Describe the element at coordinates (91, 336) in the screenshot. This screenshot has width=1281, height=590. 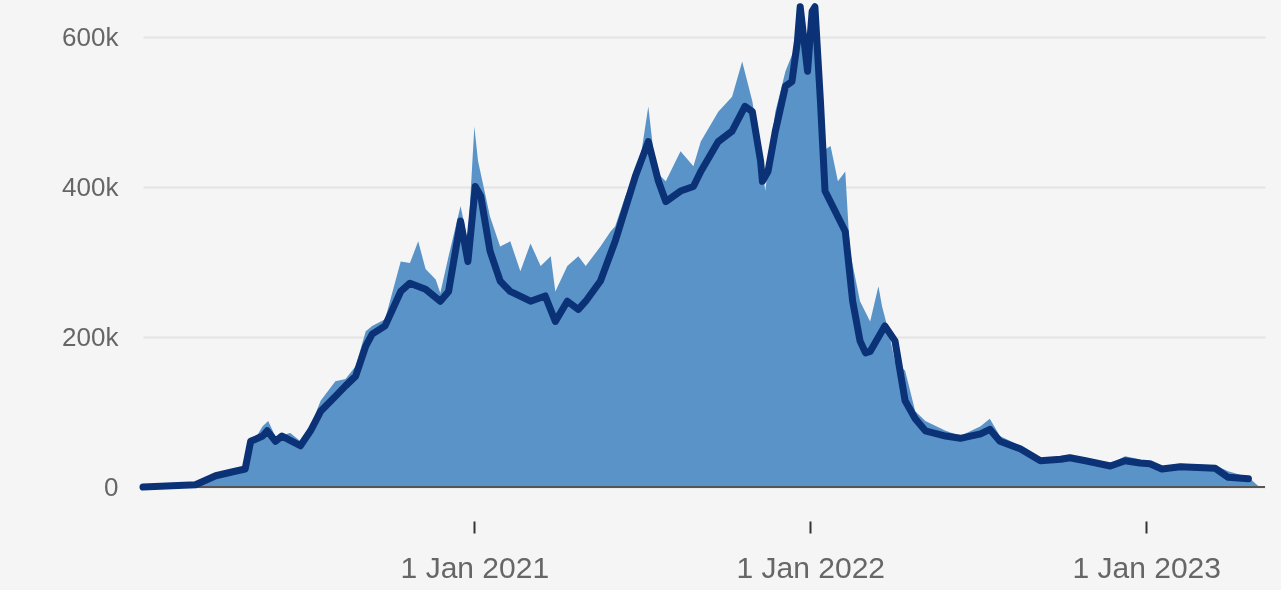
I see `y-tick-label: 200k` at that location.